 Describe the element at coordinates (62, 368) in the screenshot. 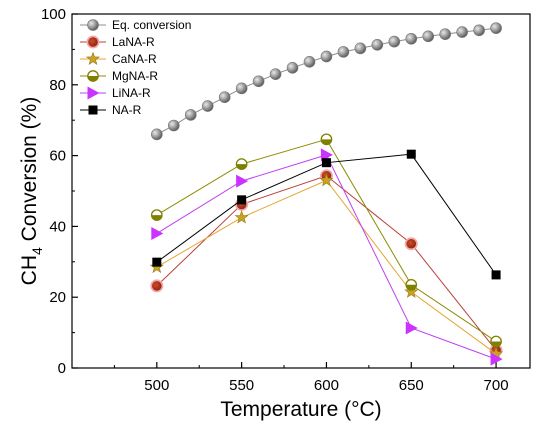

I see `y-tick-label-0: 0` at that location.